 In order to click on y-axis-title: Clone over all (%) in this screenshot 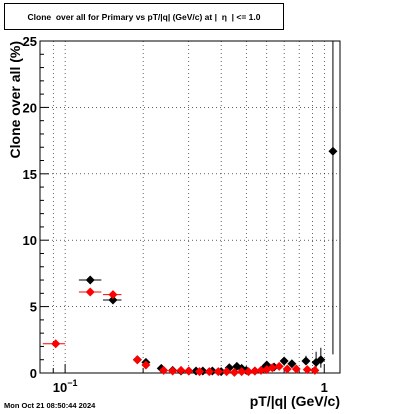, I will do `click(15, 99)`.